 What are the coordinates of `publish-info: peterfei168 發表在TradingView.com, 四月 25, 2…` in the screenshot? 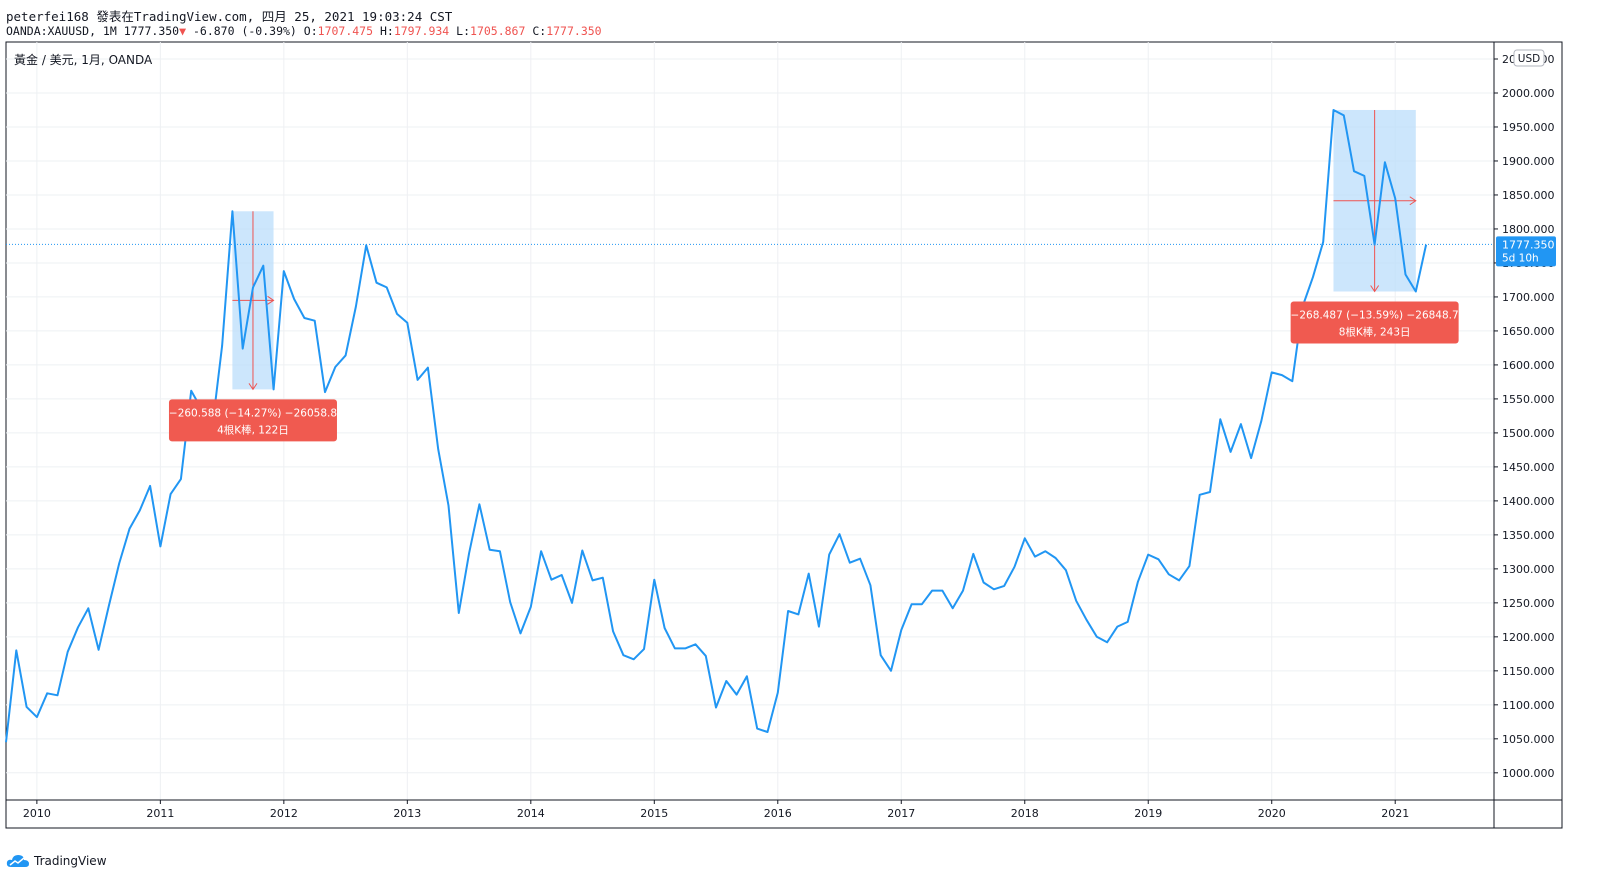 It's located at (229, 15).